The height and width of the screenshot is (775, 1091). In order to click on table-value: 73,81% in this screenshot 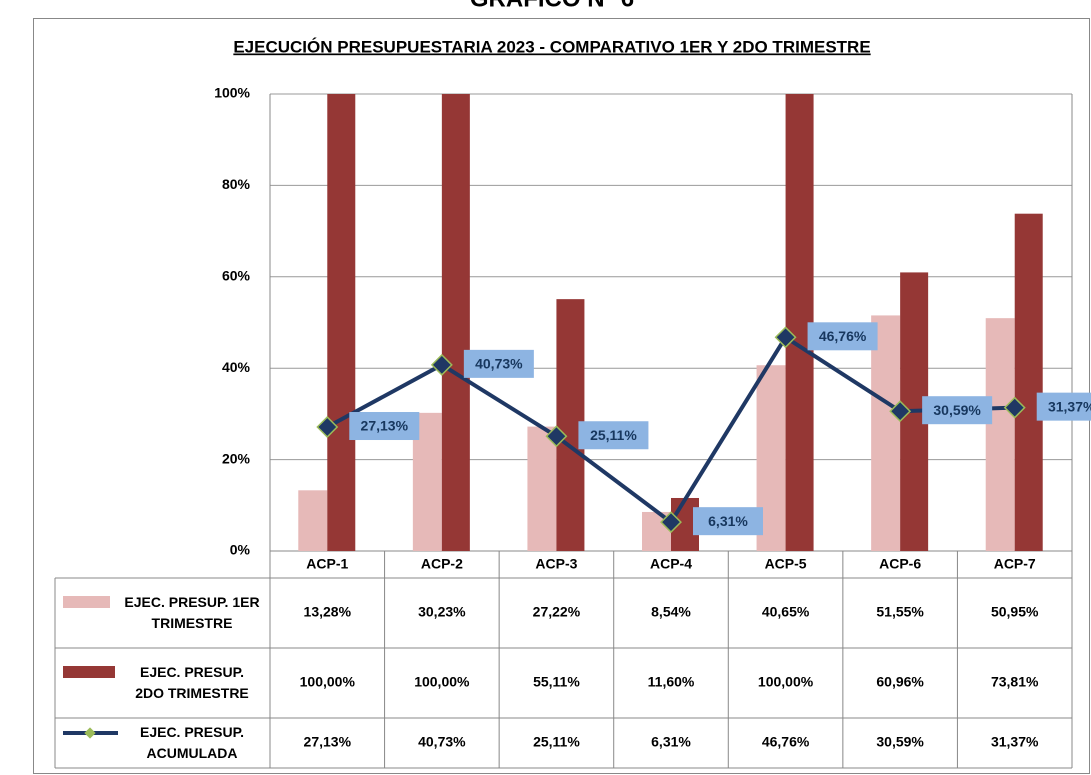, I will do `click(1015, 682)`.